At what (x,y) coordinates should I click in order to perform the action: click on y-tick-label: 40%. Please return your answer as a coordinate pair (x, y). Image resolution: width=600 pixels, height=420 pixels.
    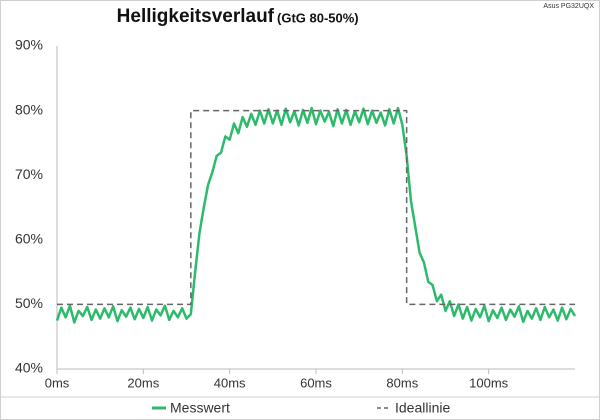
    Looking at the image, I should click on (29, 368).